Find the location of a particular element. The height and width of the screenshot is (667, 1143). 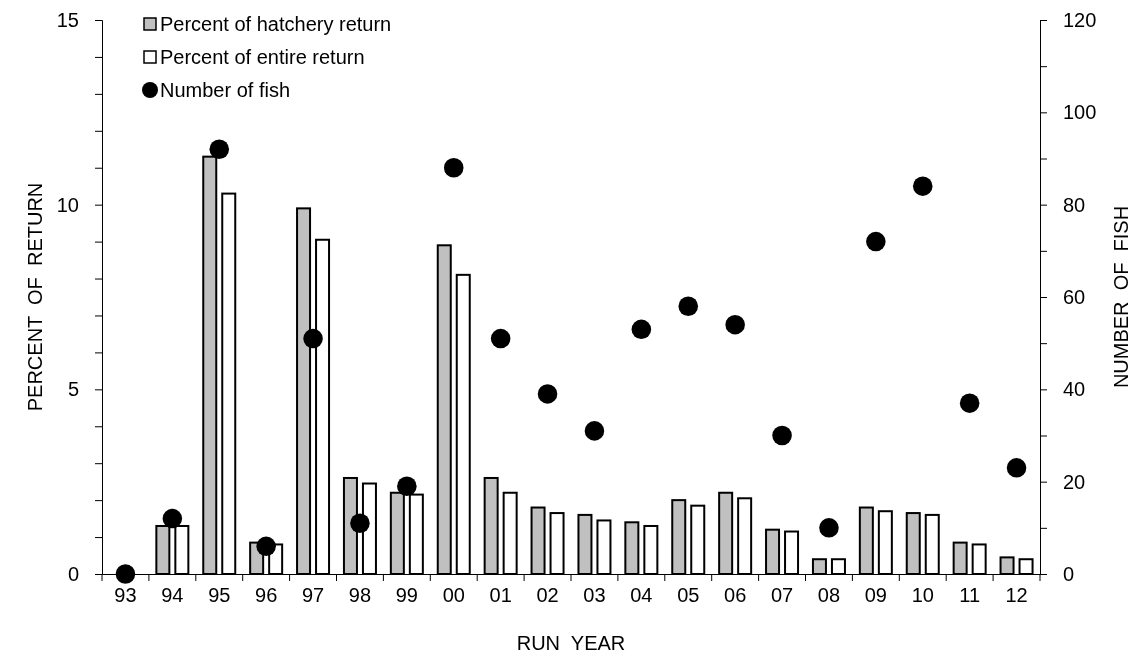

x-tick-label: 02 is located at coordinates (547, 595).